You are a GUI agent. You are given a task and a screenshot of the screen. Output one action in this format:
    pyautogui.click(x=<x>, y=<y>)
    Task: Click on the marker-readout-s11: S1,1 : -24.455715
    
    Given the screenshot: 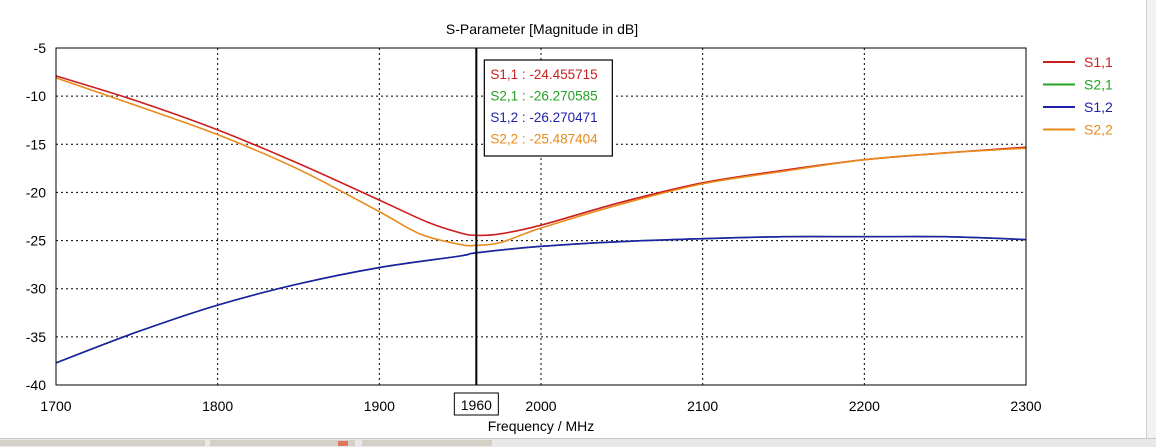 What is the action you would take?
    pyautogui.click(x=543, y=74)
    